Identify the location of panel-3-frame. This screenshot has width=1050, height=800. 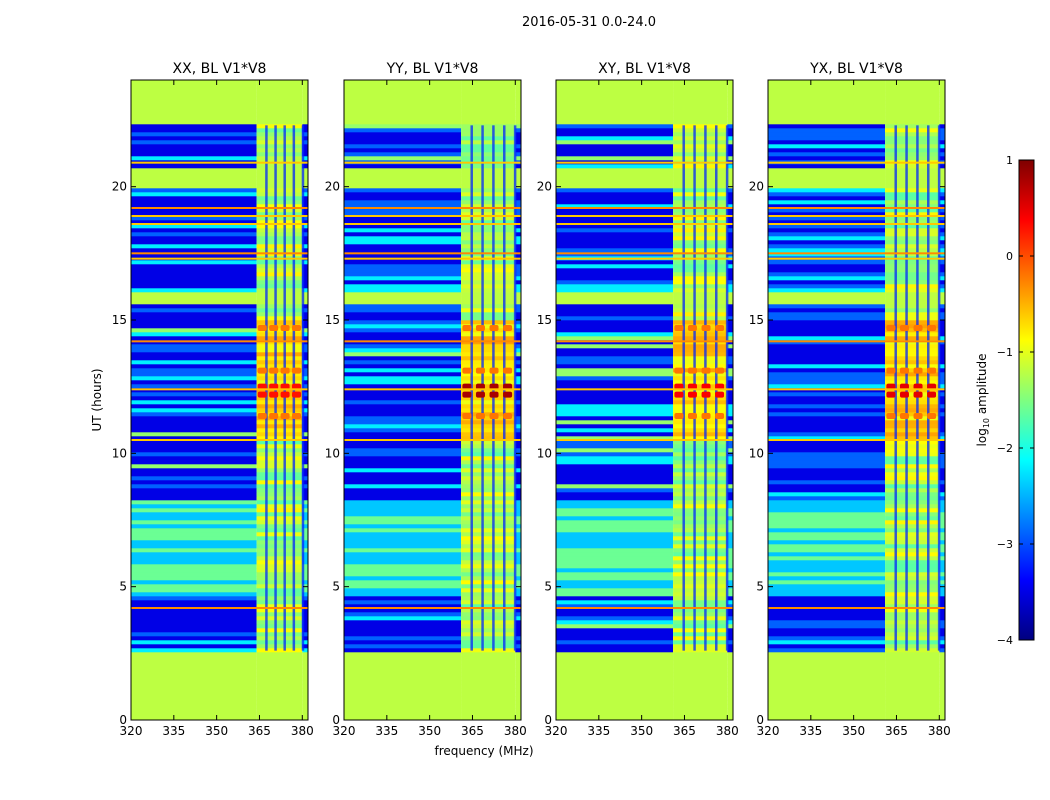
(856, 400).